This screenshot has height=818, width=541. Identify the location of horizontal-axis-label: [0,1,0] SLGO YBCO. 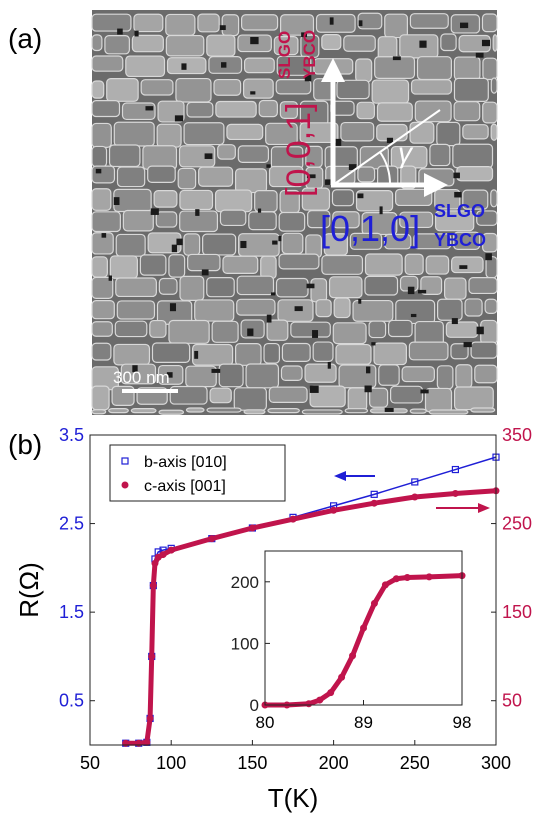
(403, 225).